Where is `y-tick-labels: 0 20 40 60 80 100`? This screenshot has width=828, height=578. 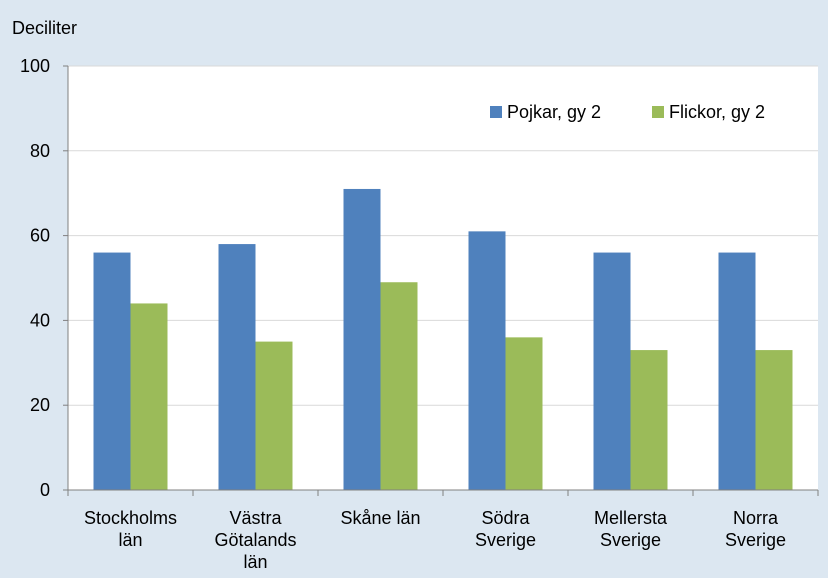
y-tick-labels: 0 20 40 60 80 100 is located at coordinates (35, 278).